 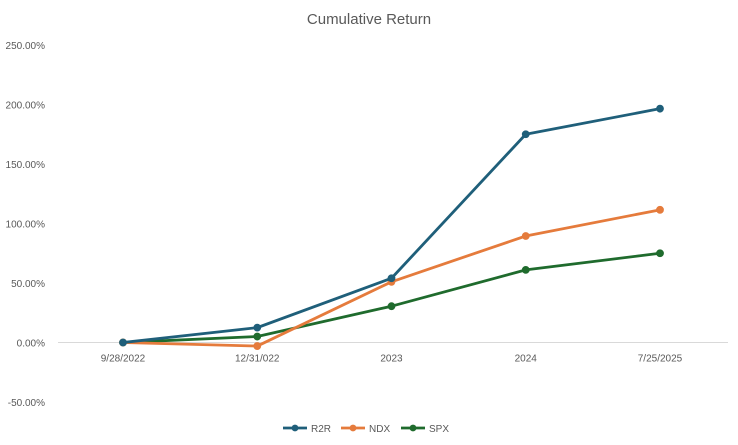 I want to click on y-tick-label: 150.00%, so click(x=26, y=165).